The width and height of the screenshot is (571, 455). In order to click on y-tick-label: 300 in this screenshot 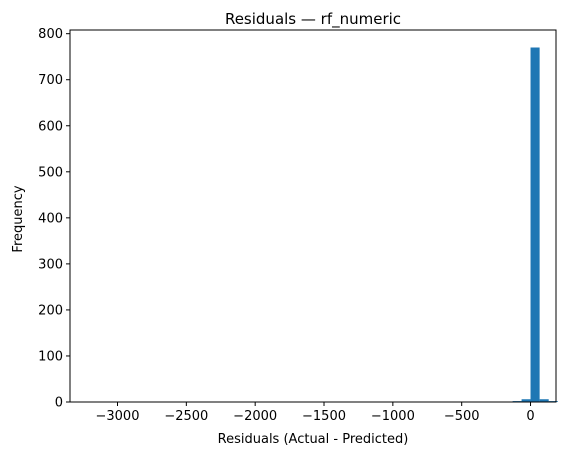, I will do `click(50, 264)`.